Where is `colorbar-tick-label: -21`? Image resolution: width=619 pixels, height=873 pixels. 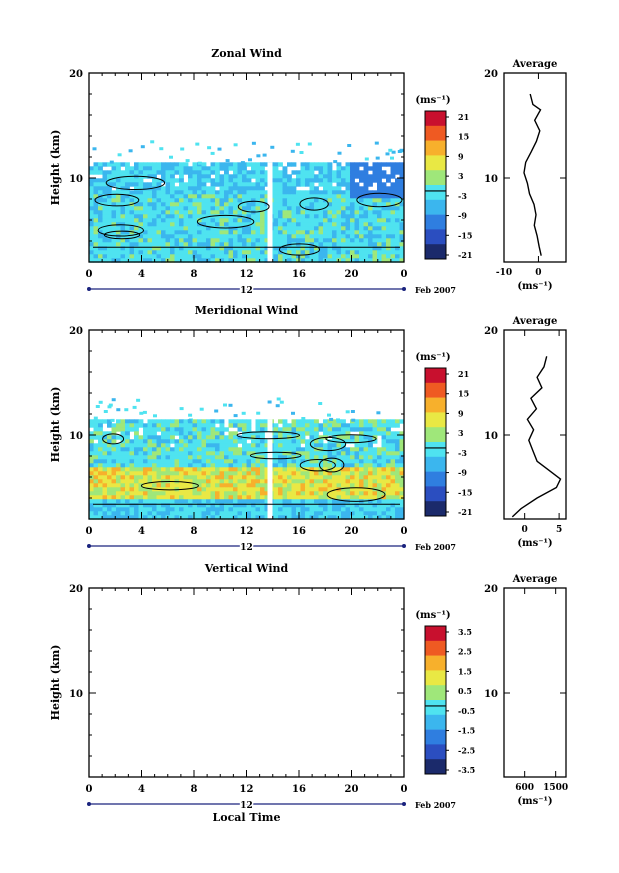 colorbar-tick-label: -21 is located at coordinates (465, 512).